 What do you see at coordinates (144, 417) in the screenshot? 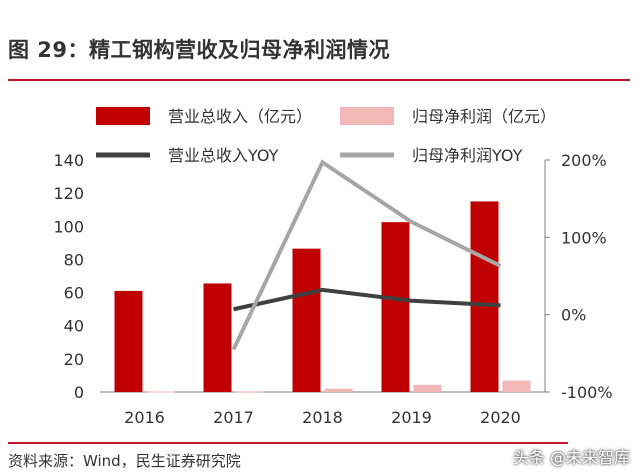
I see `x-tick-label: 2016` at bounding box center [144, 417].